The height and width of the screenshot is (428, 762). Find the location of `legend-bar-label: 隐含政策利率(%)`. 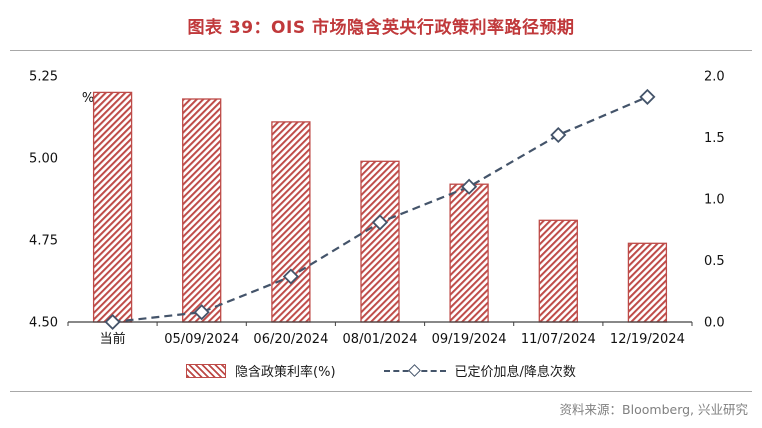

legend-bar-label: 隐含政策利率(%) is located at coordinates (285, 372).